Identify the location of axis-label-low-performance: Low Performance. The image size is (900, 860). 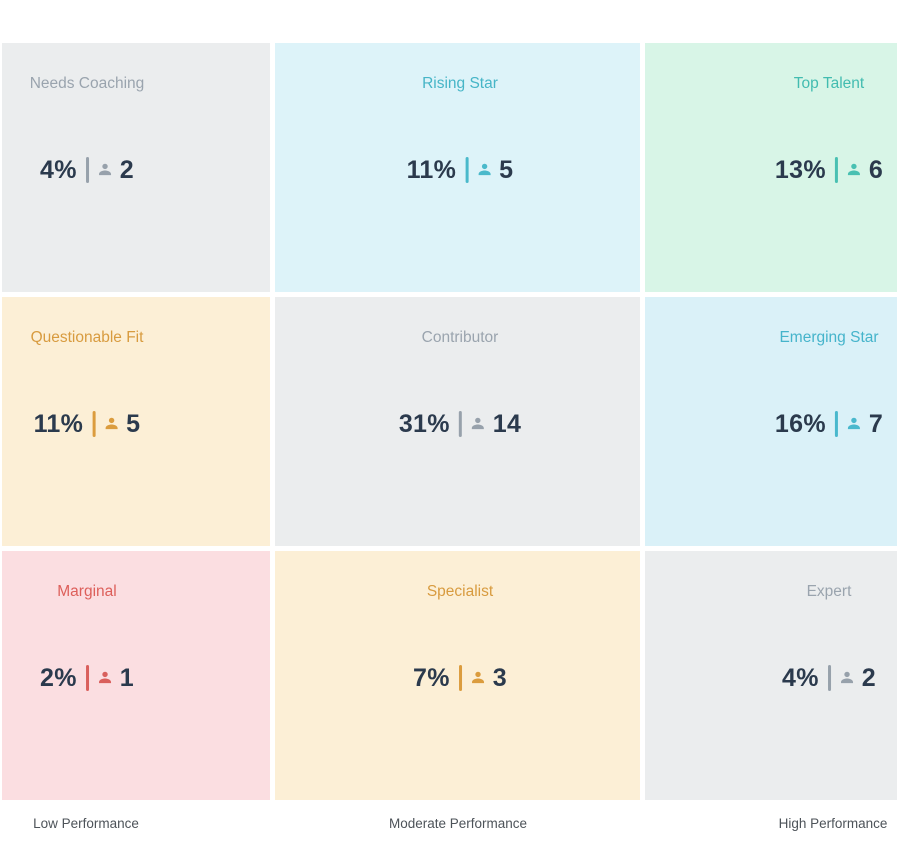
(86, 823).